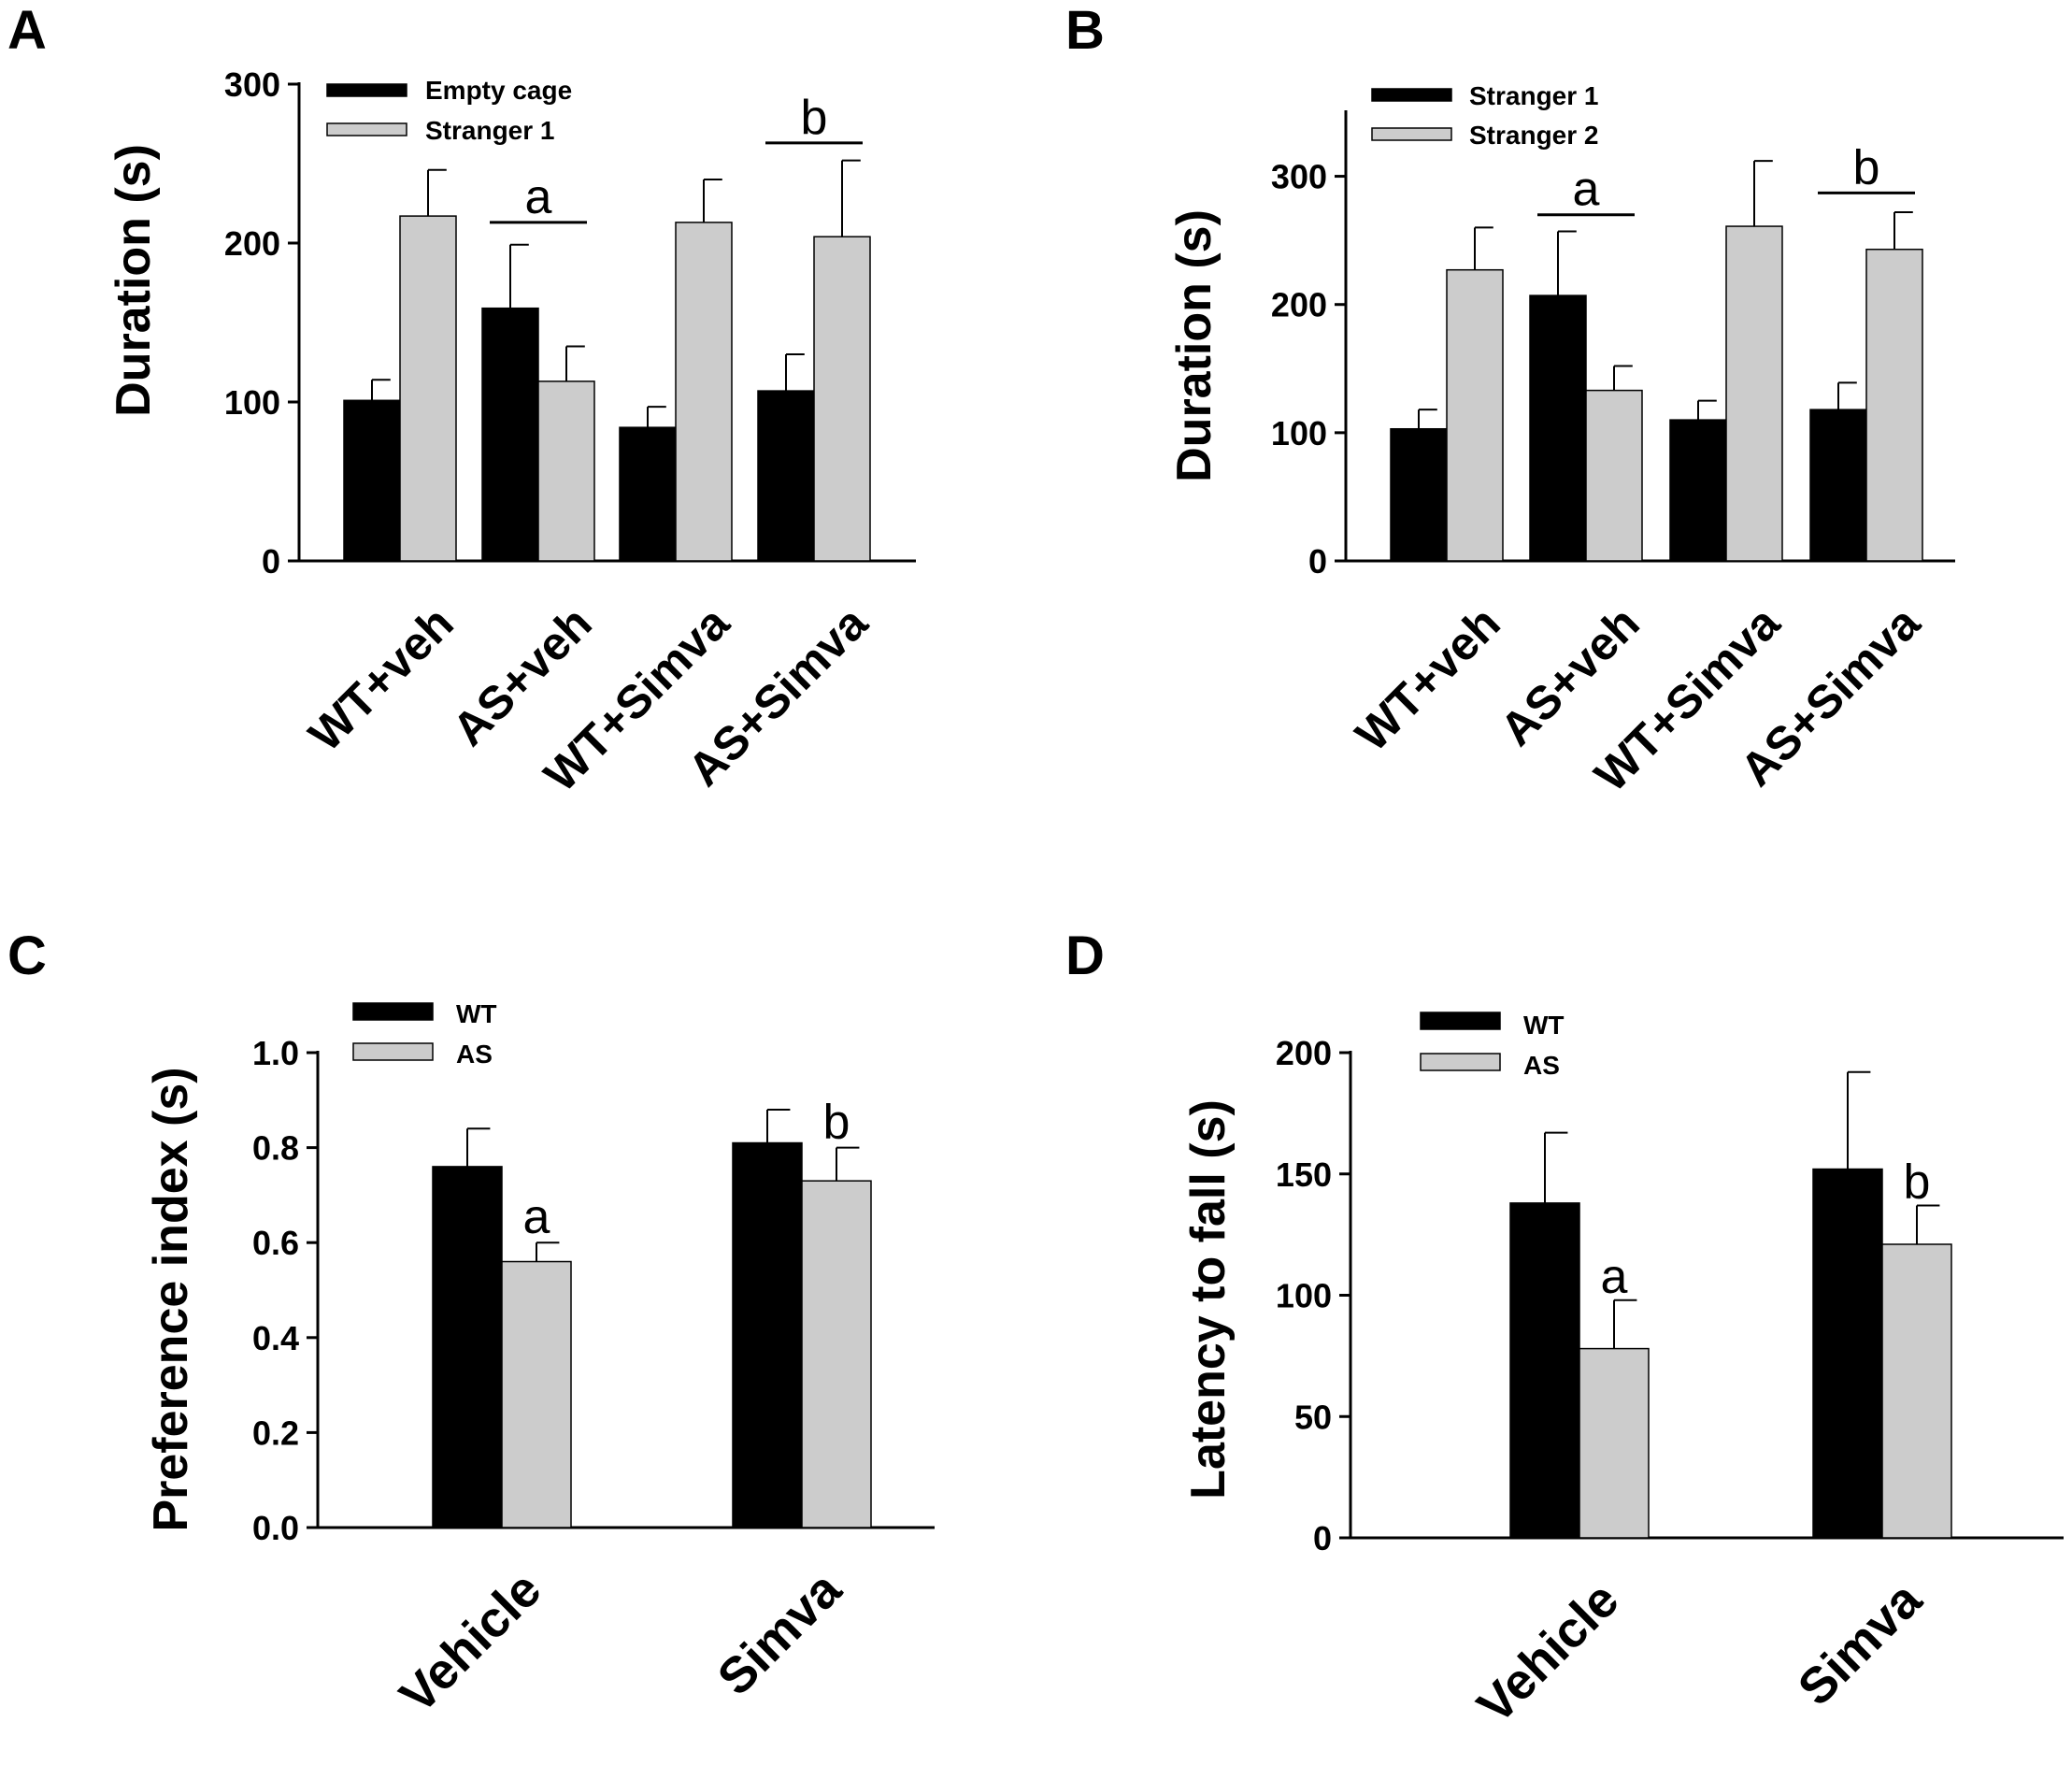 The width and height of the screenshot is (2072, 1765). I want to click on panel-letter: B, so click(1085, 31).